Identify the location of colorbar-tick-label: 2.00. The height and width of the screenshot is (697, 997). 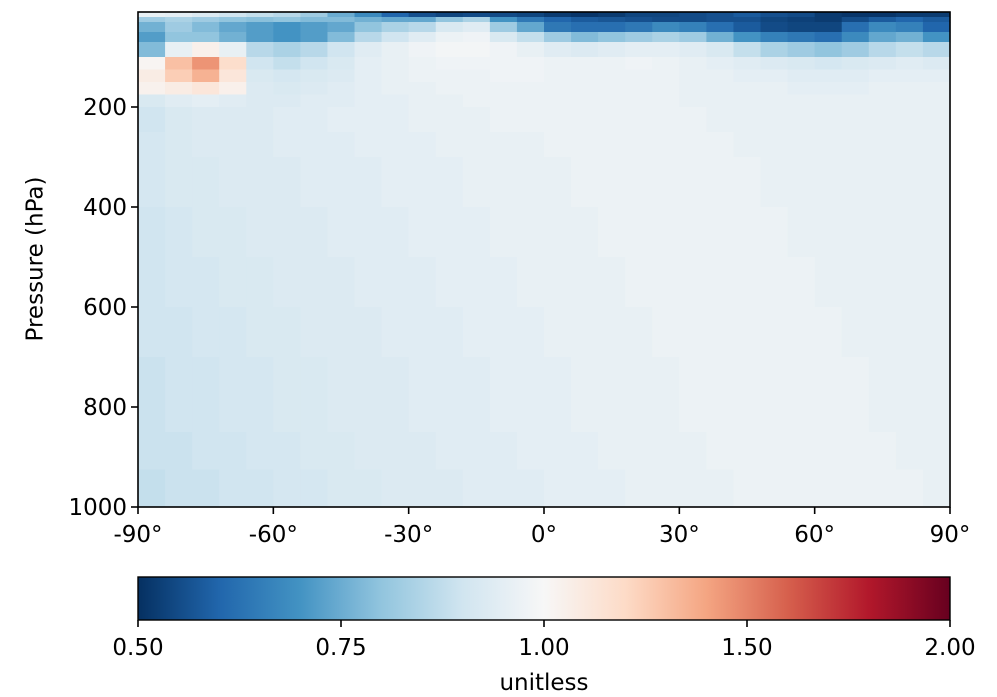
(949, 648).